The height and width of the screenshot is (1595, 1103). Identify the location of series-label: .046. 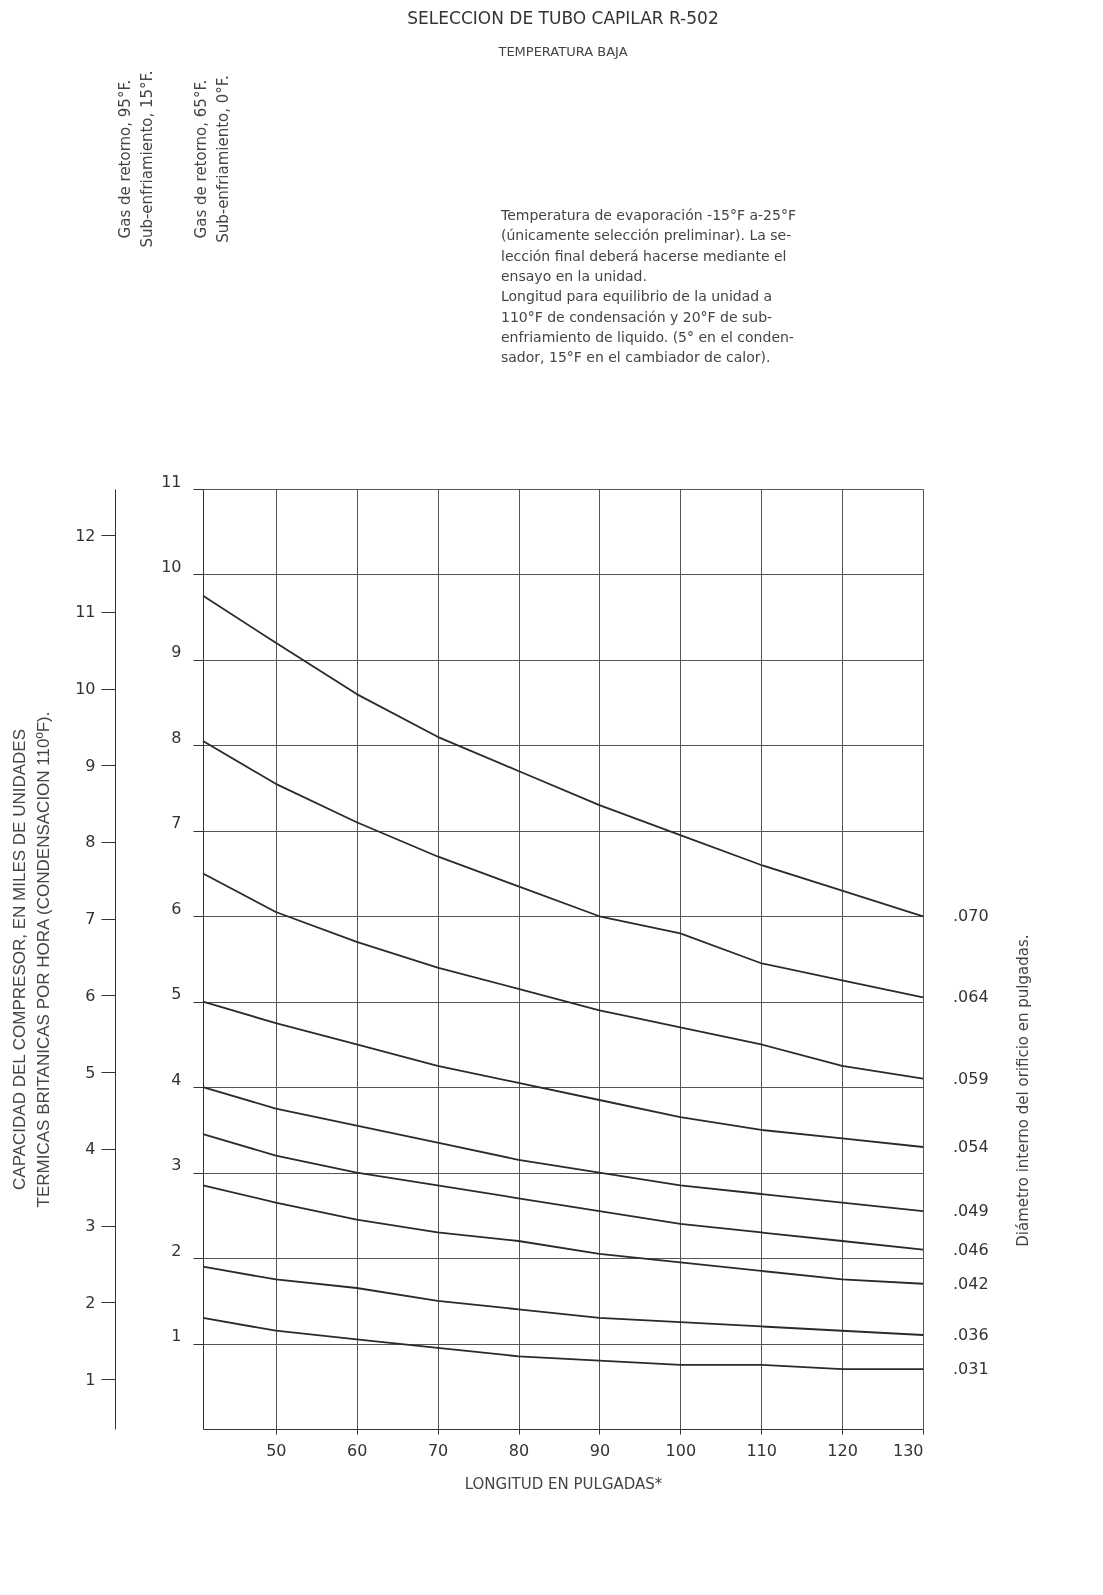
(971, 1249).